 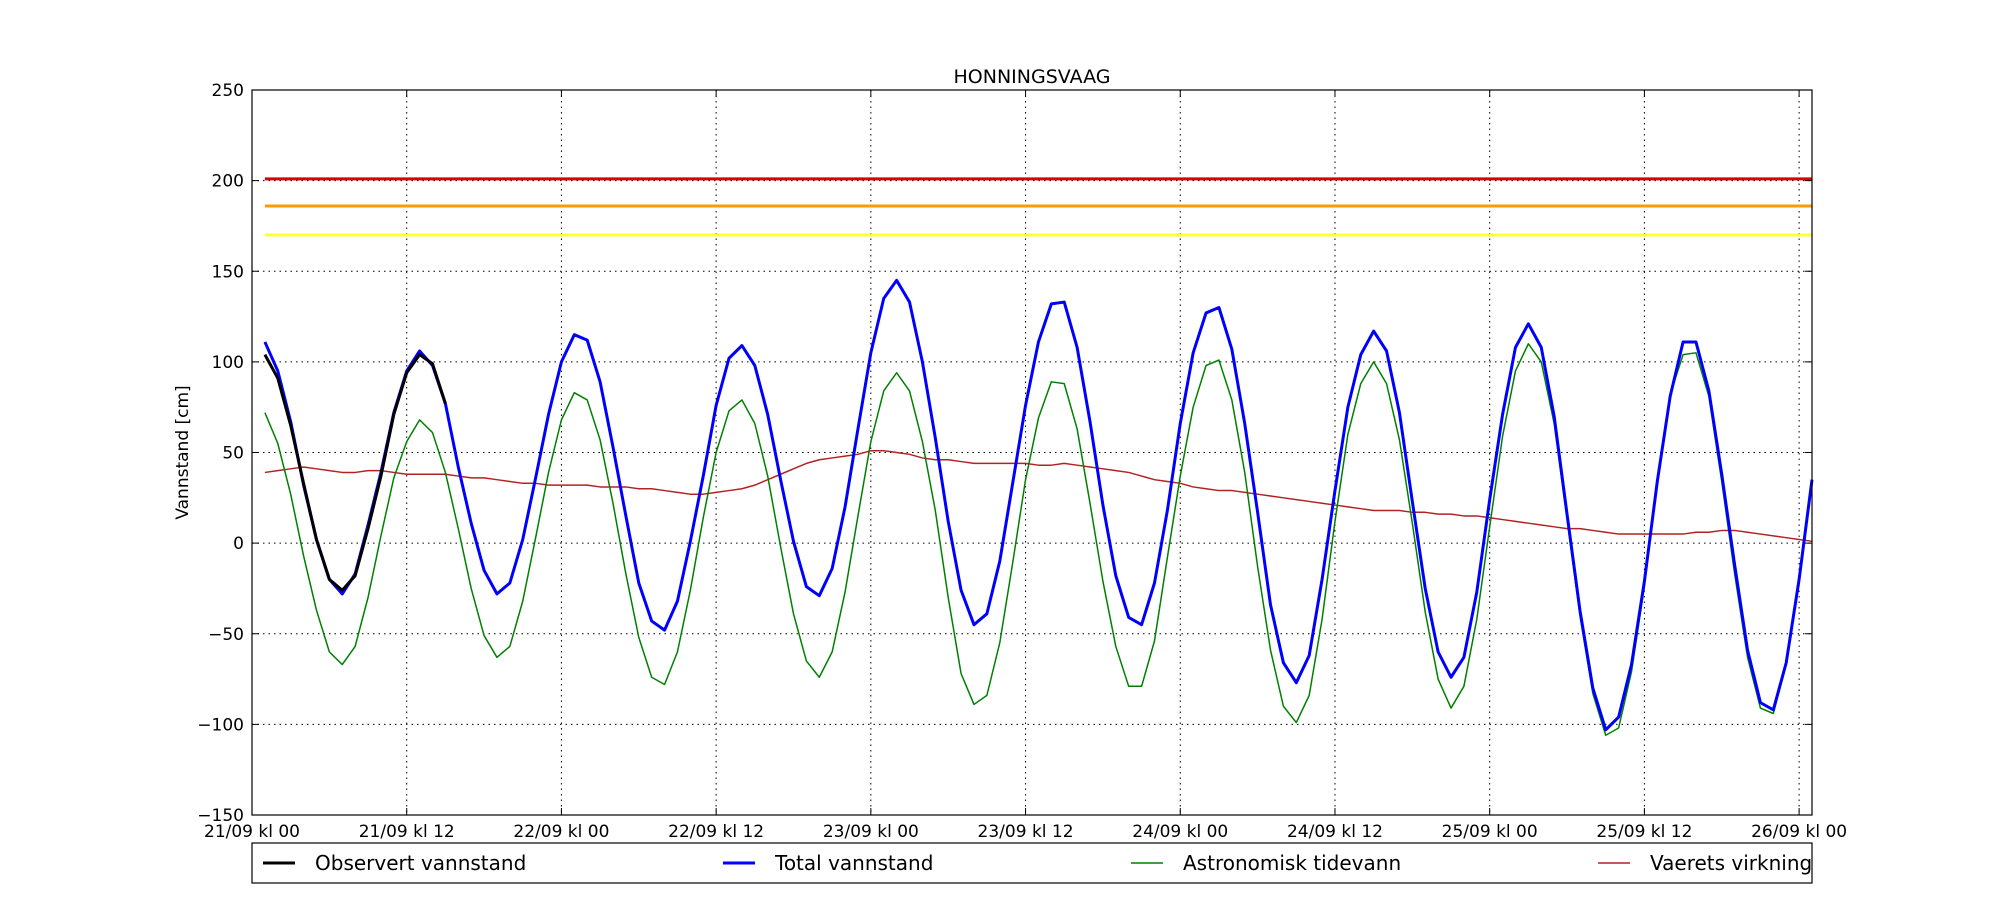 What do you see at coordinates (1335, 832) in the screenshot?
I see `x-tick-label: 24/09 kl 12` at bounding box center [1335, 832].